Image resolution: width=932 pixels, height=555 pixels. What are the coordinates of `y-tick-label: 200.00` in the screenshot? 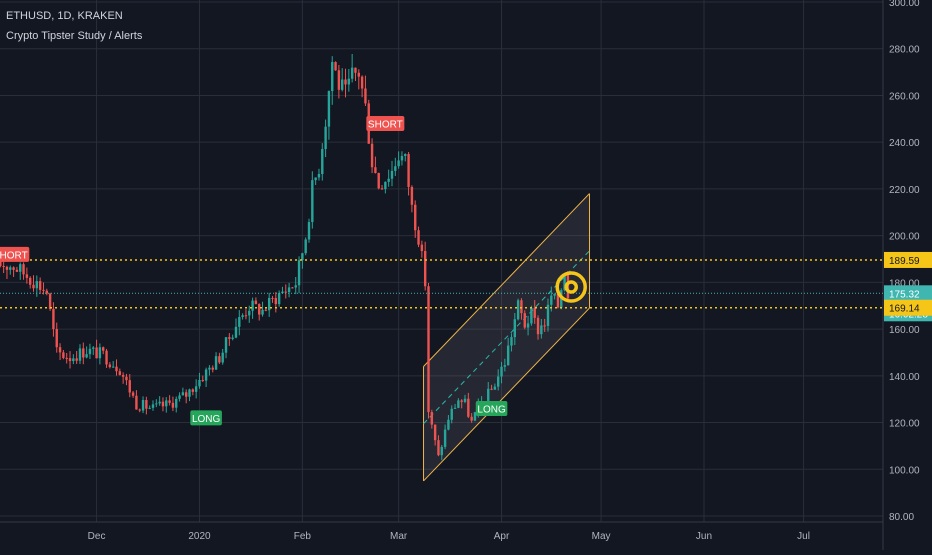 It's located at (904, 237).